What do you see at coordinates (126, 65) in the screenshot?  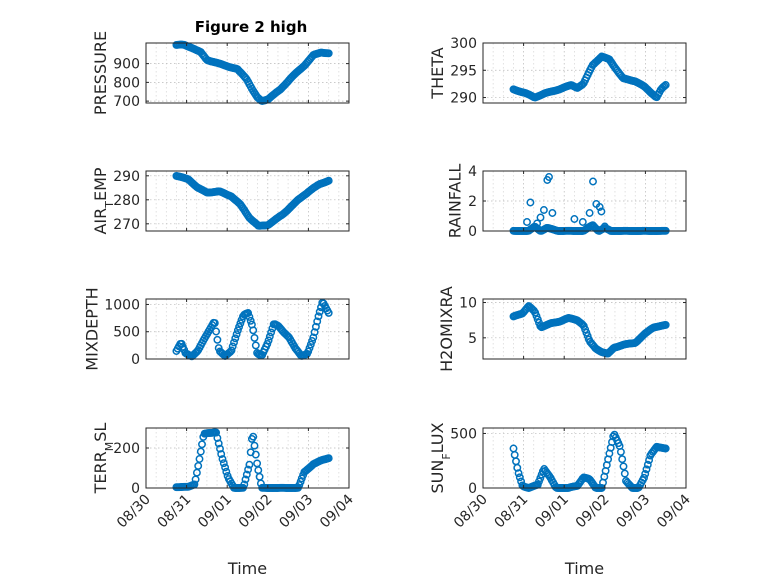 I see `y-tick-label: 900` at bounding box center [126, 65].